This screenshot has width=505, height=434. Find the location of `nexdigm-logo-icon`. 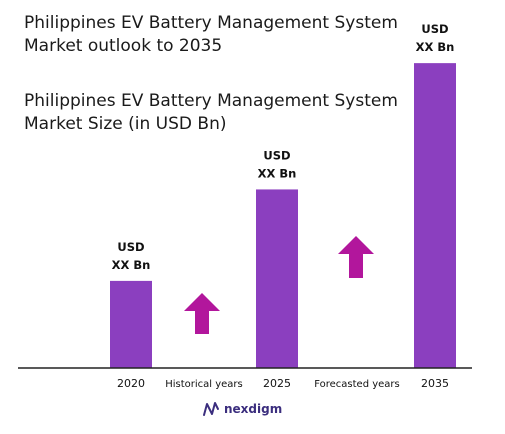

nexdigm-logo-icon is located at coordinates (211, 409).